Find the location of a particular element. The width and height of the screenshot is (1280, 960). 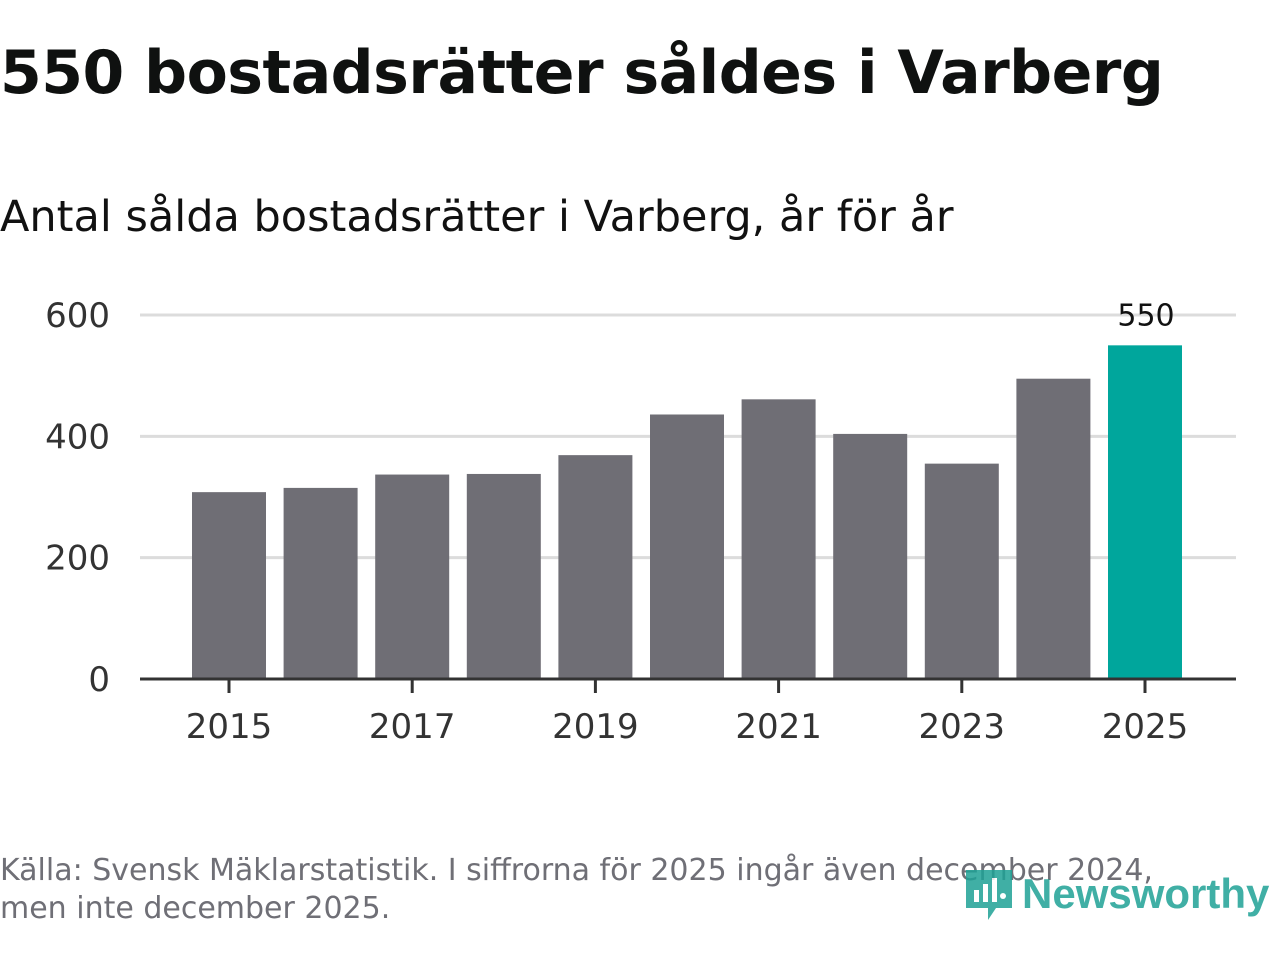

y-tick-label-600: 600 is located at coordinates (77, 316).